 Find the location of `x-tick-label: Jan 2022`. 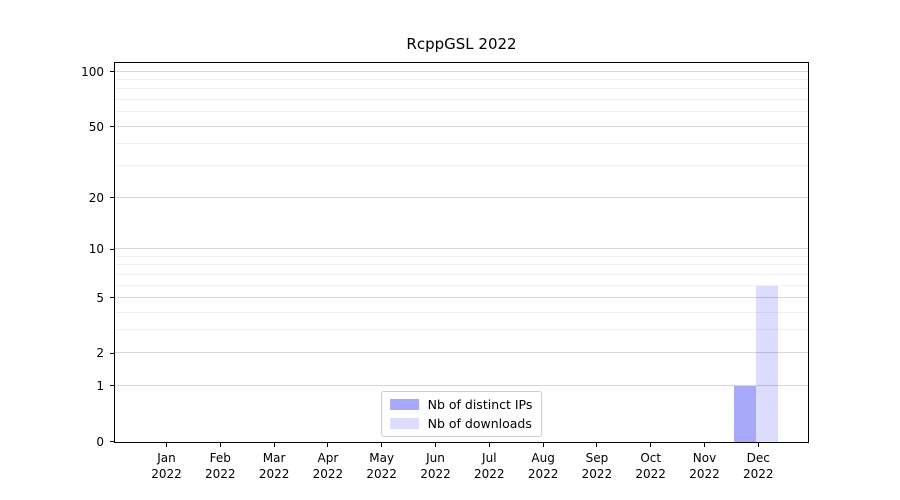

x-tick-label: Jan 2022 is located at coordinates (166, 466).